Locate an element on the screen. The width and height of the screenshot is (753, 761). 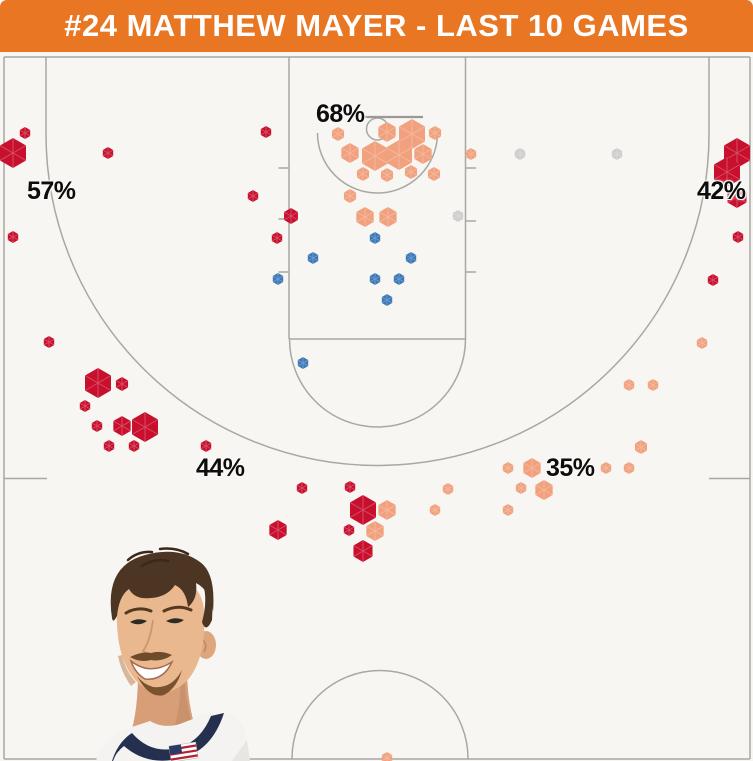
title-banner: #24 MATTHEW MAYER - LAST 10 GAMES is located at coordinates (376, 26).